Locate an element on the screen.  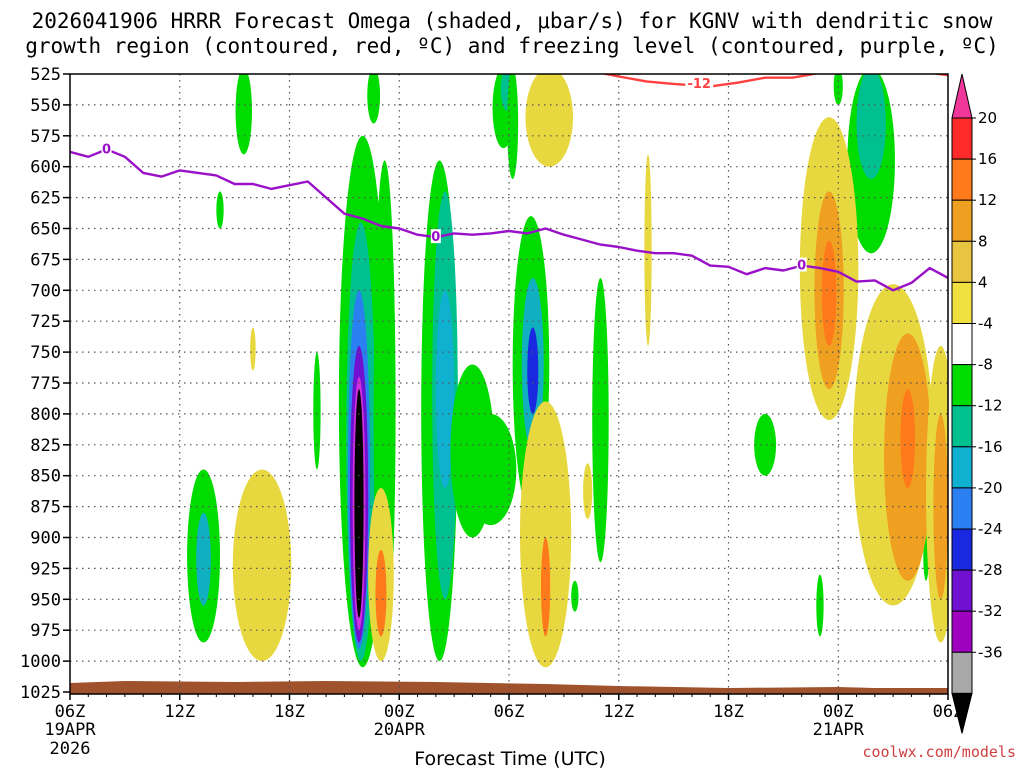
x-tick-label-12: 18Z is located at coordinates (289, 712).